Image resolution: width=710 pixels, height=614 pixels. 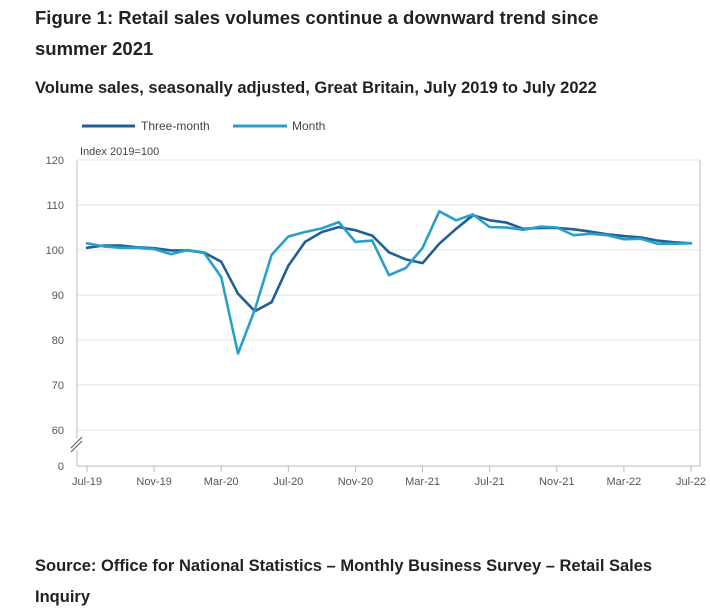 I want to click on legend-label-month: Month, so click(x=308, y=126).